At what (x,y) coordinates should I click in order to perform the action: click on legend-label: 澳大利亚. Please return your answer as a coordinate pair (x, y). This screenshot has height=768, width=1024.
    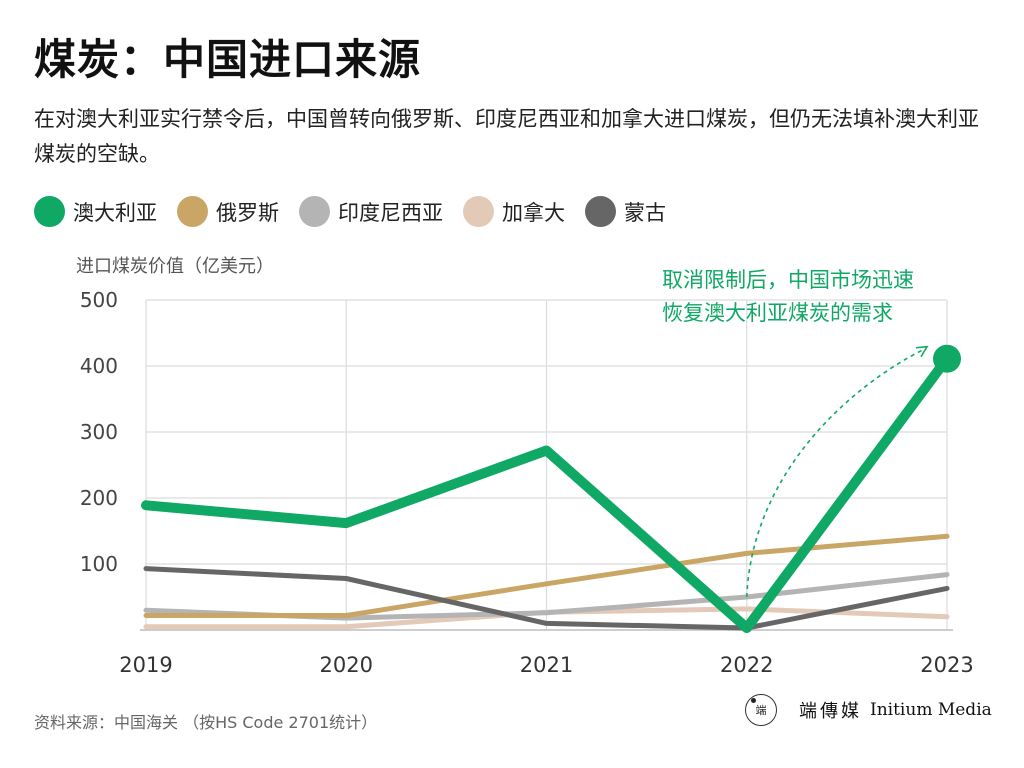
    Looking at the image, I should click on (115, 212).